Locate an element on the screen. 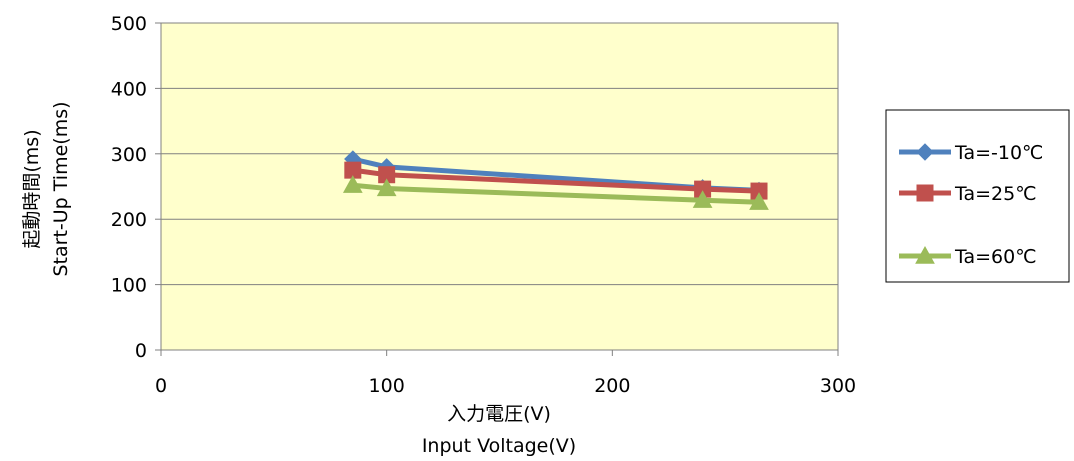 The height and width of the screenshot is (461, 1074). x-axis: 0 100 200 300 is located at coordinates (505, 373).